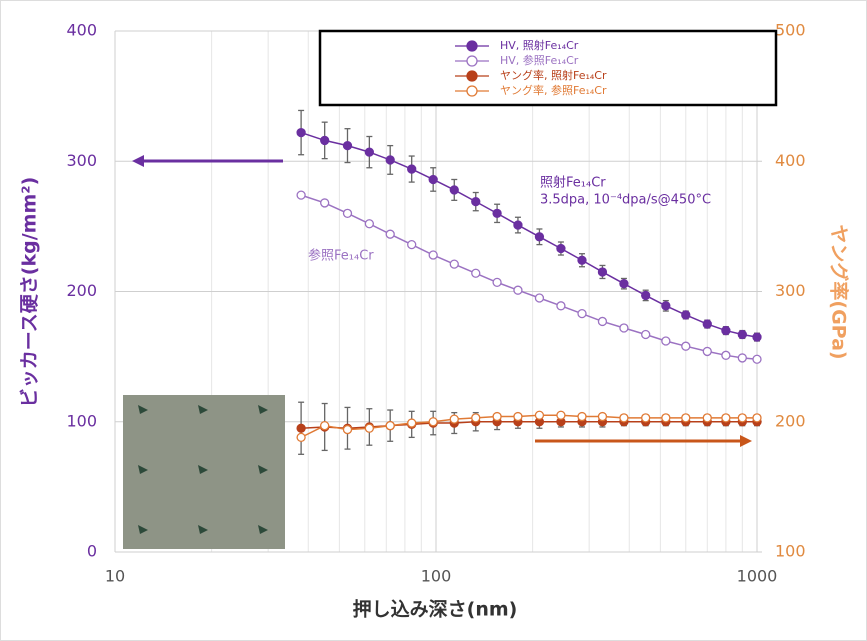 The height and width of the screenshot is (641, 867). I want to click on inset-photo, so click(204, 472).